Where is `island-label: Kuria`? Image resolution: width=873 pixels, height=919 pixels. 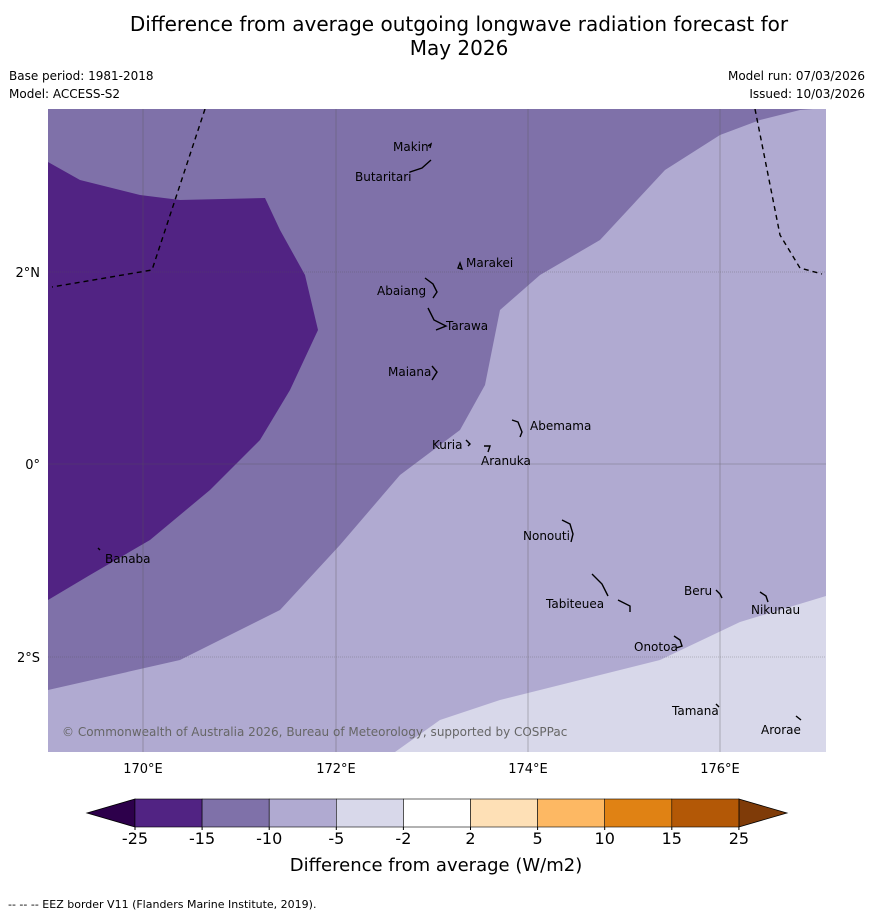
island-label: Kuria is located at coordinates (447, 445).